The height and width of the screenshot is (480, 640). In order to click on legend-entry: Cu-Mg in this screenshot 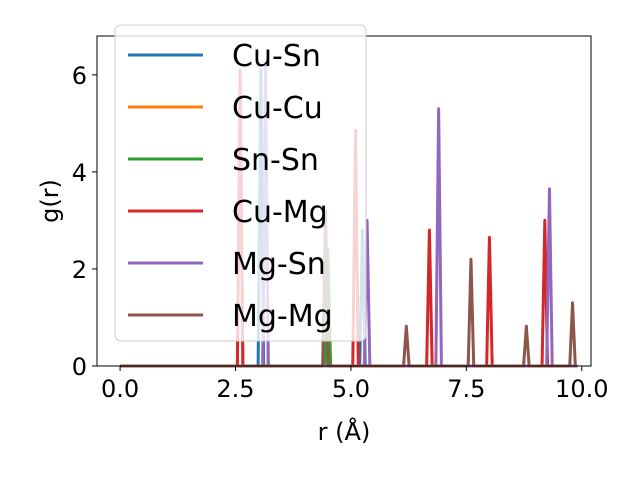, I will do `click(280, 212)`.